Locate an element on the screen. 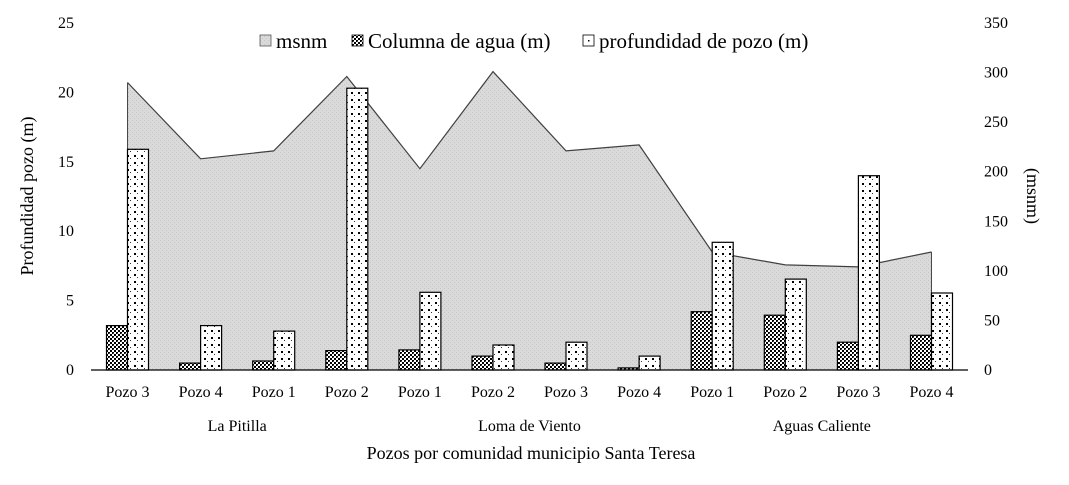  left-y-tick-label: 25 is located at coordinates (66, 23).